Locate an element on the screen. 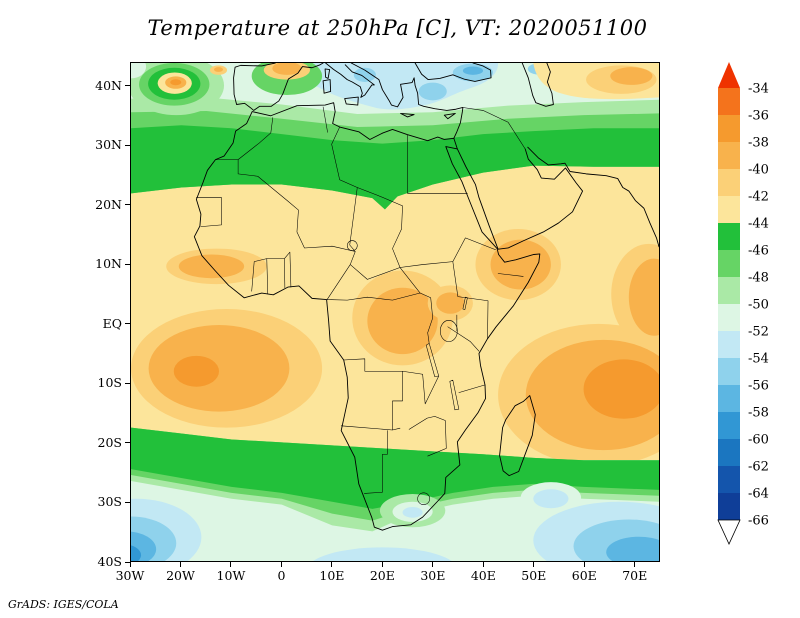  lake-turkana is located at coordinates (465, 303).